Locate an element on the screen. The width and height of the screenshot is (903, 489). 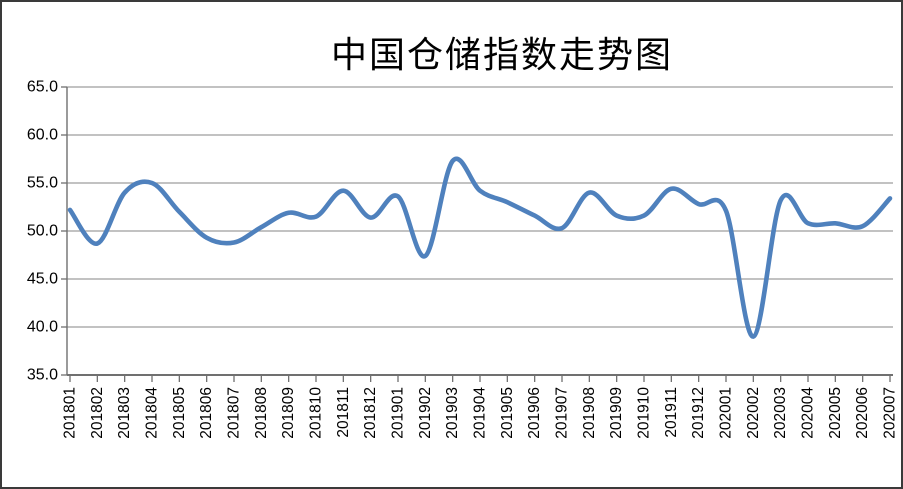
y-tick-label: 60.0 is located at coordinates (42, 135).